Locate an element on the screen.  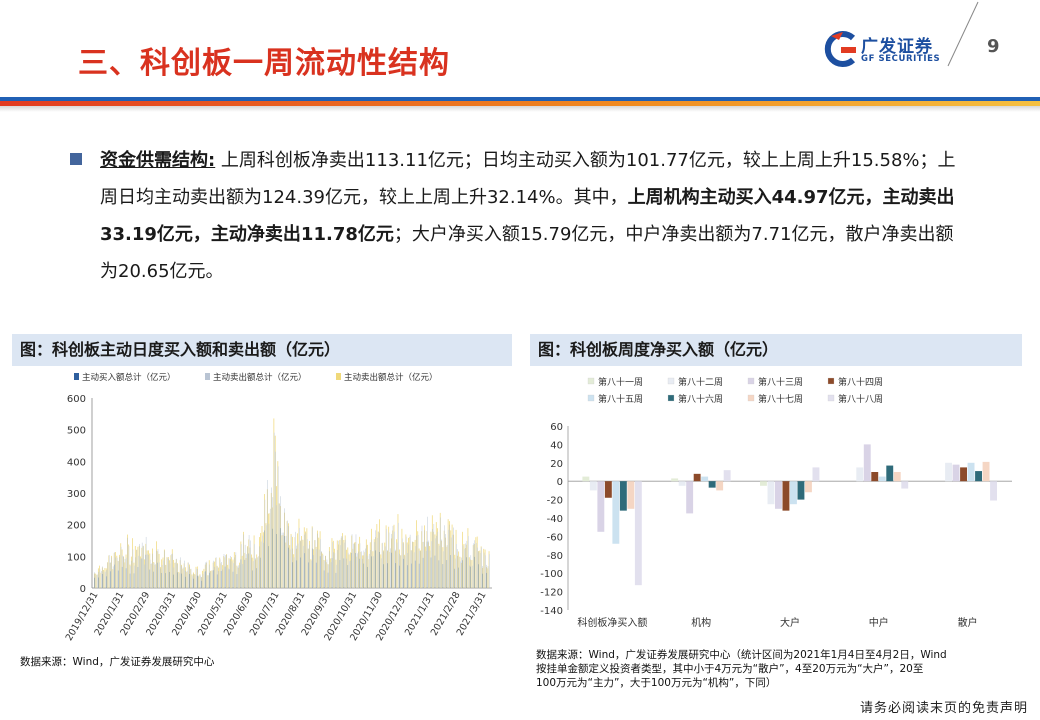
logo-text-cn: 广发证券 is located at coordinates (897, 47).